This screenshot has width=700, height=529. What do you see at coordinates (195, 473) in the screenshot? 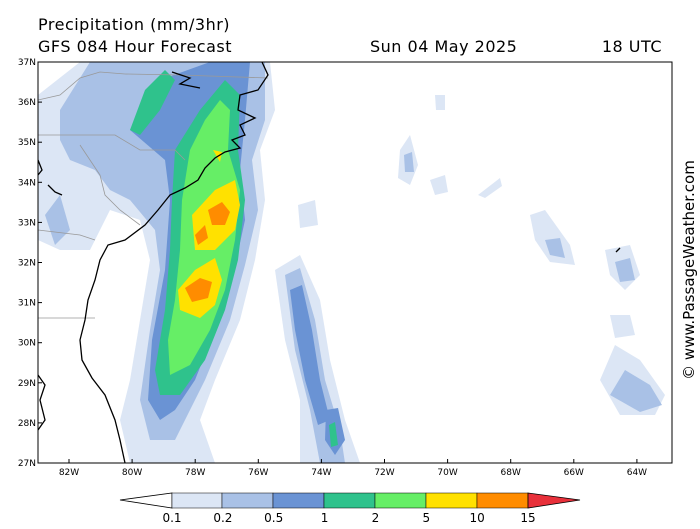
I see `longitude-label: 78W` at bounding box center [195, 473].